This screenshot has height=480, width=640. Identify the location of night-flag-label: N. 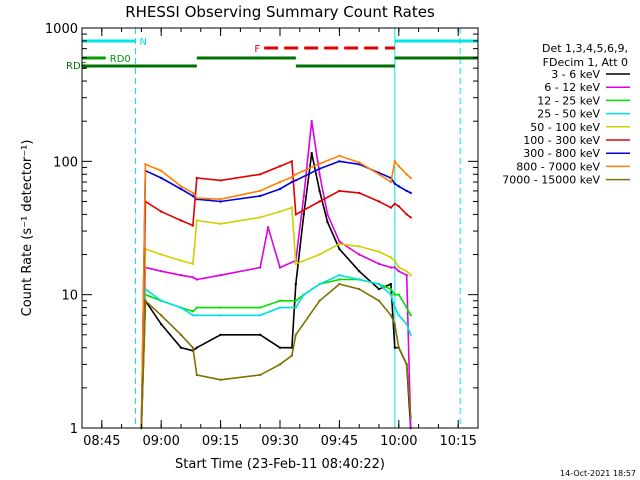
(142, 42).